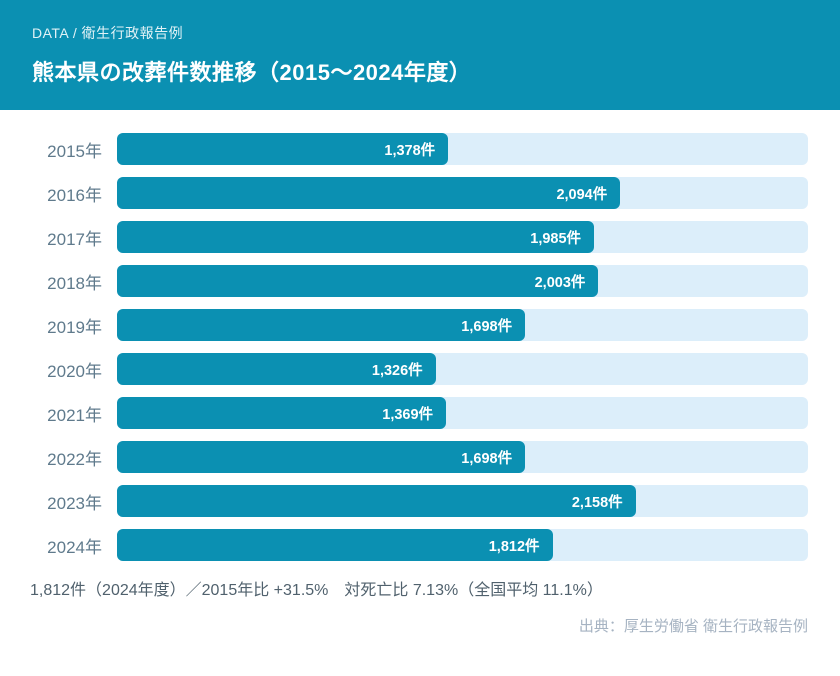 This screenshot has width=840, height=676. What do you see at coordinates (597, 502) in the screenshot?
I see `bar-value-label: 2,158件` at bounding box center [597, 502].